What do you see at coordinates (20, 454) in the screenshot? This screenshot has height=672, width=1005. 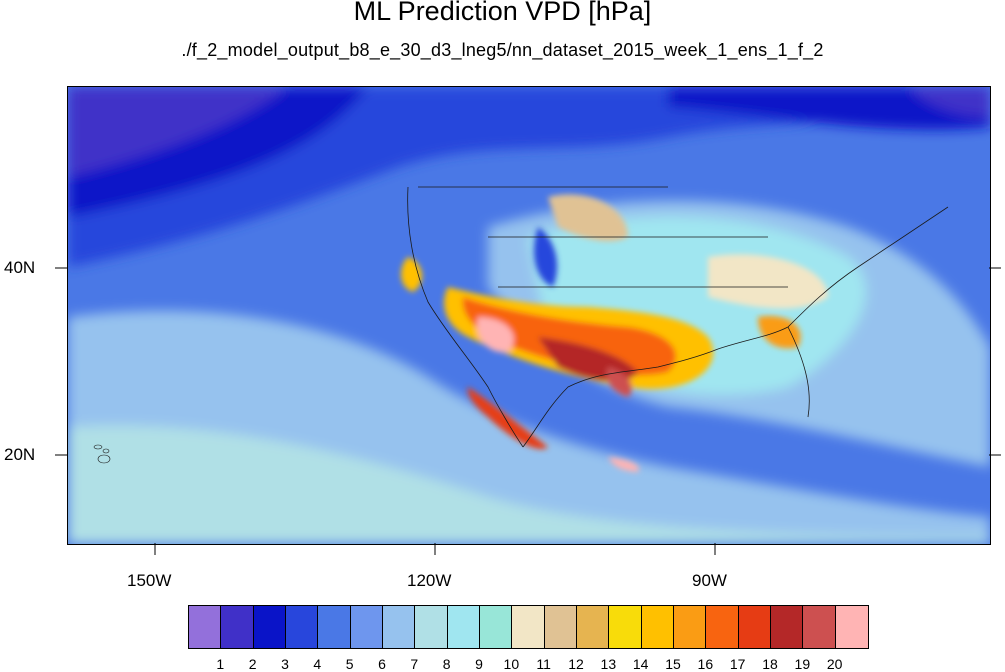 I see `lat-label-20n: 20N` at bounding box center [20, 454].